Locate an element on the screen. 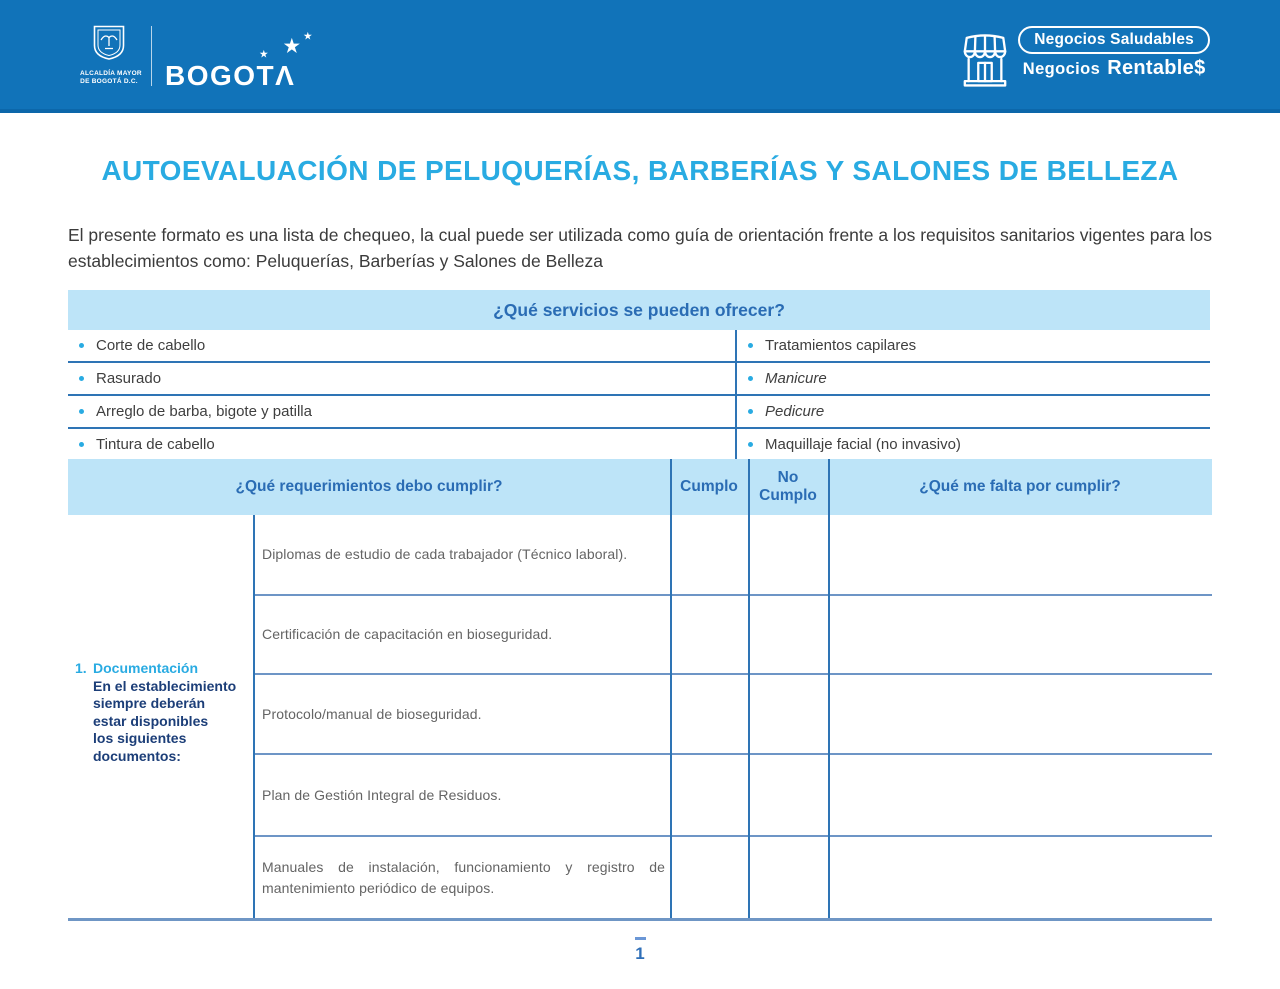 This screenshot has height=989, width=1280. col-header-requirements: ¿Qué requerimientos debo cumplir? is located at coordinates (369, 486).